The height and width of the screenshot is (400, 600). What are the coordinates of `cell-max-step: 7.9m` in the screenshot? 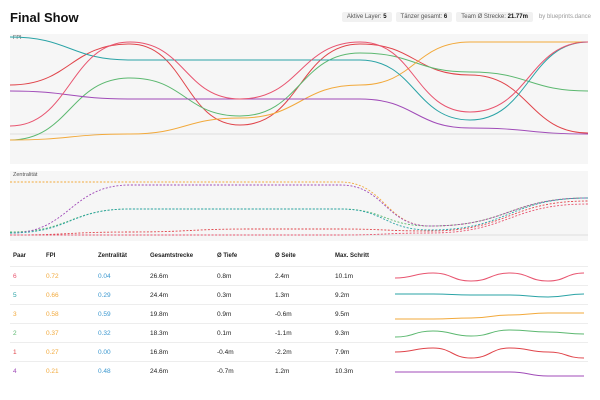 It's located at (342, 352).